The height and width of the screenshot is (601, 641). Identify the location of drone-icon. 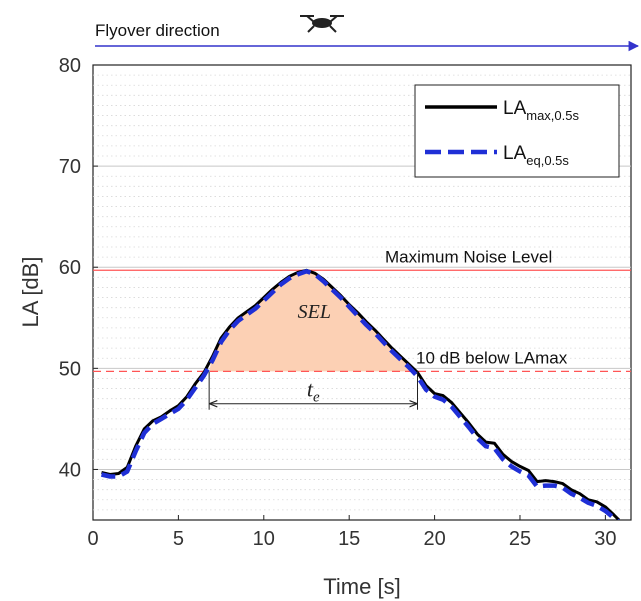
(322, 24).